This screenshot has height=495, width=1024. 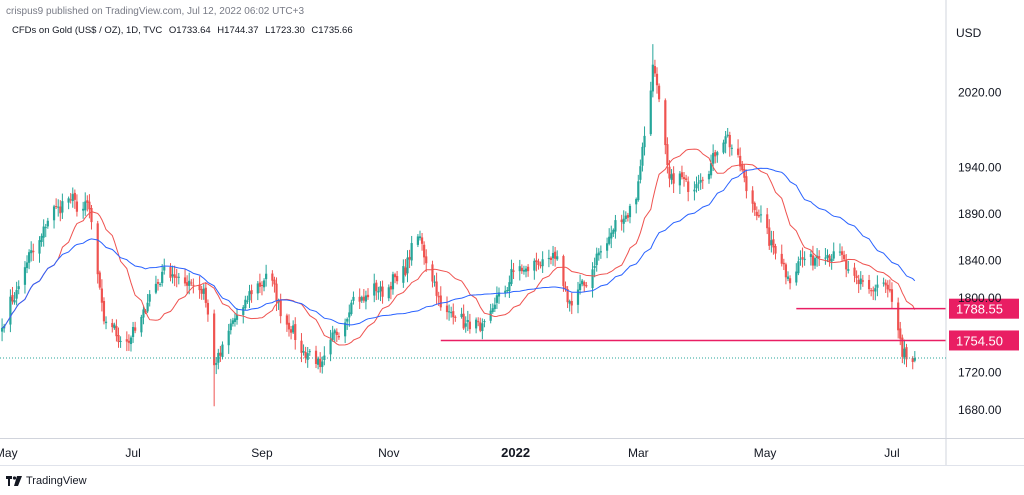 I want to click on tradingview-logo: TradingView, so click(x=46, y=481).